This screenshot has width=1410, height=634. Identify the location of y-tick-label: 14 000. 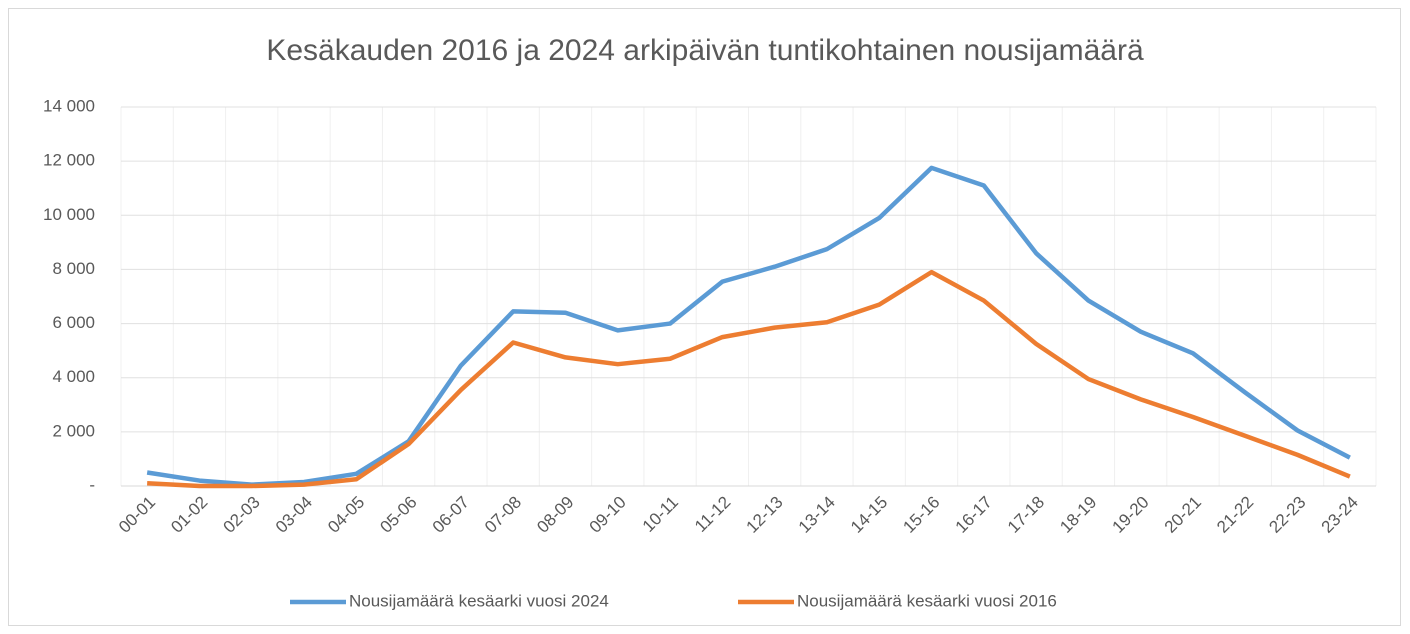
(69, 105).